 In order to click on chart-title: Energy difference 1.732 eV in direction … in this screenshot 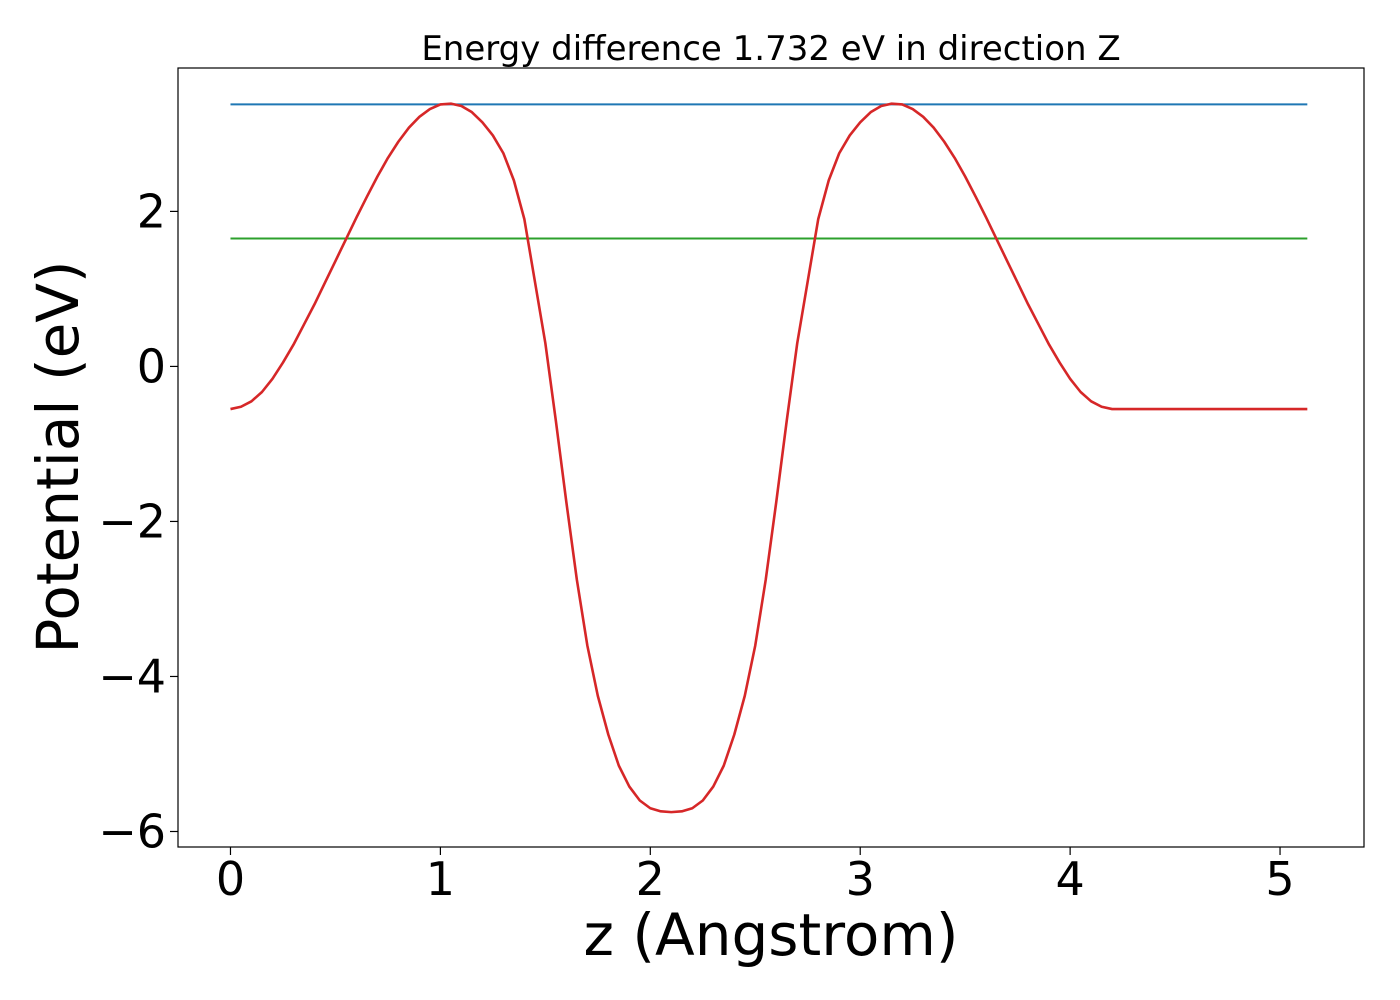, I will do `click(770, 49)`.